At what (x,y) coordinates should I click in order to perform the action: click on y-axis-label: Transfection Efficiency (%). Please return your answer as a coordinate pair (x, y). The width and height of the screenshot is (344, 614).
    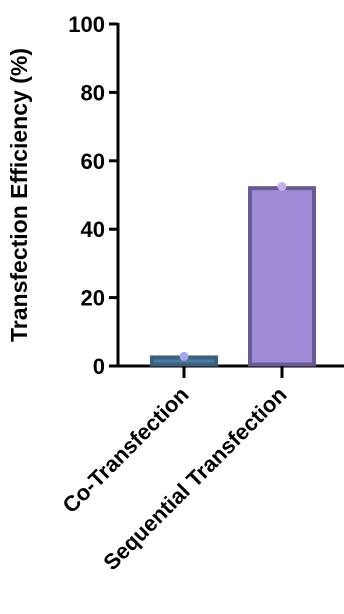
    Looking at the image, I should click on (19, 195).